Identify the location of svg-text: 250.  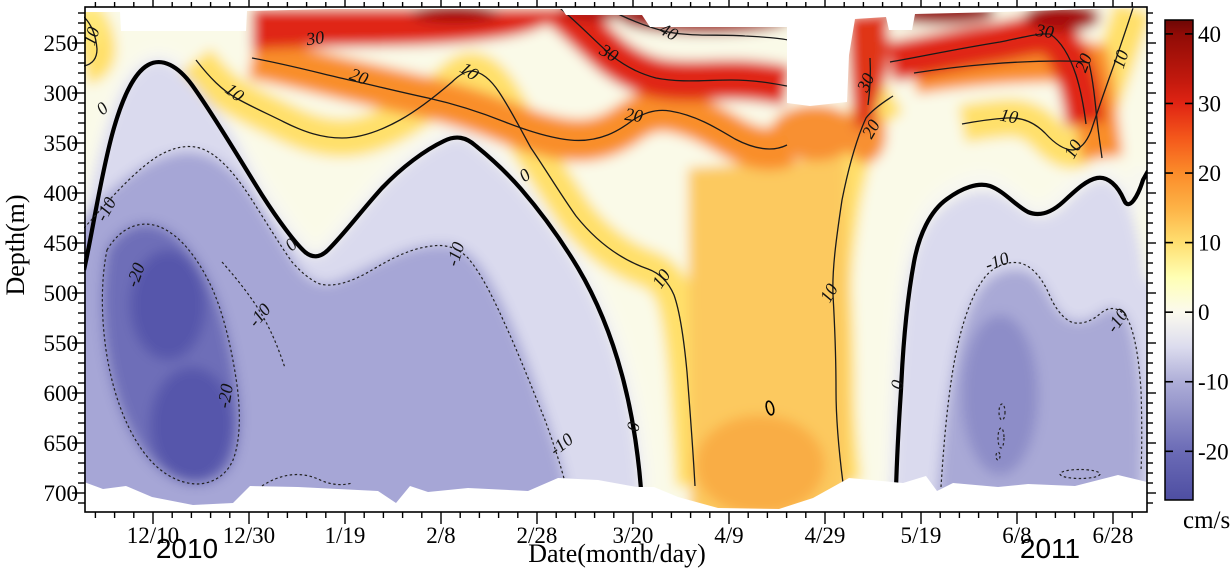
(61, 43).